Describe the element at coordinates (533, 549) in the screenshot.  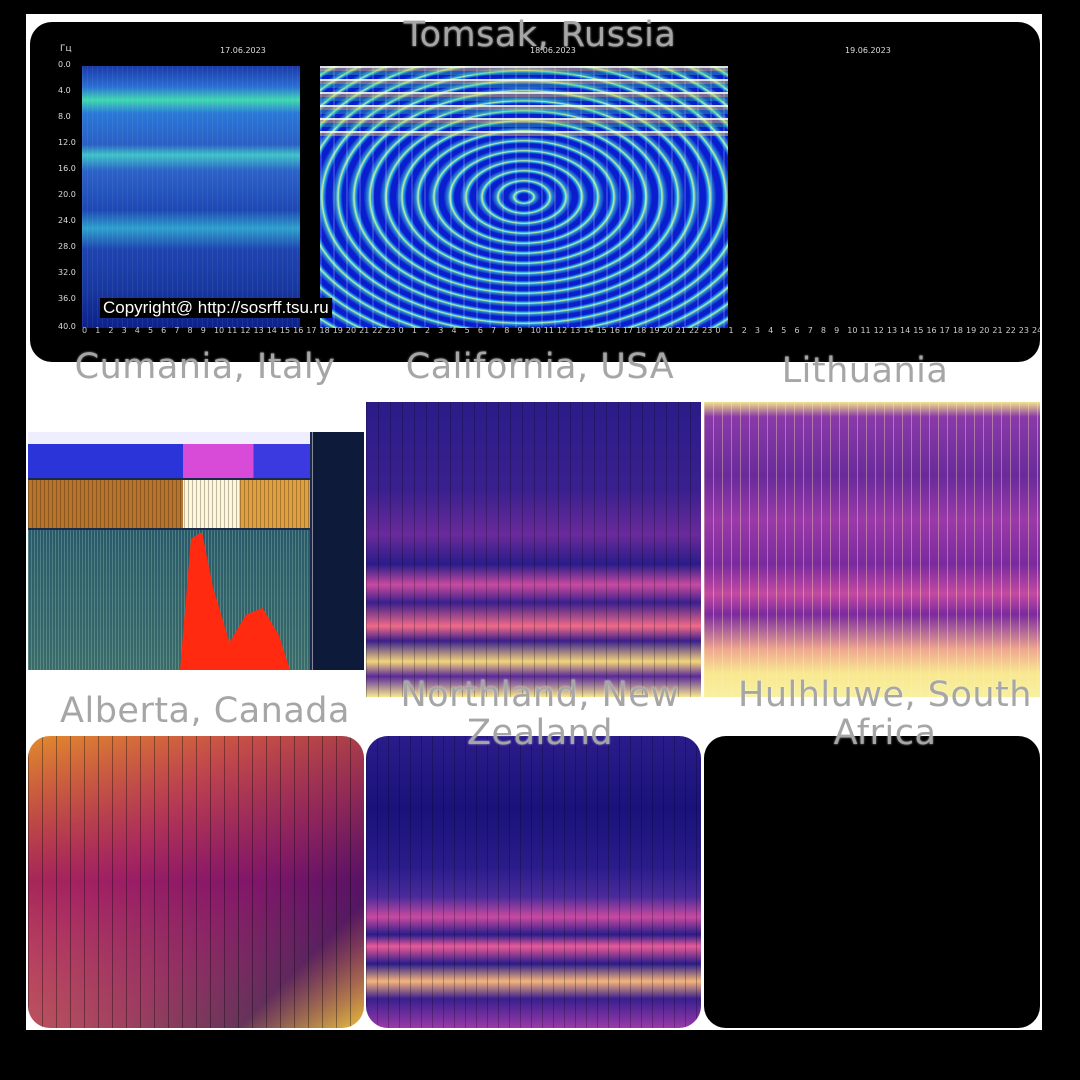
I see `california-spectrogram-panel` at that location.